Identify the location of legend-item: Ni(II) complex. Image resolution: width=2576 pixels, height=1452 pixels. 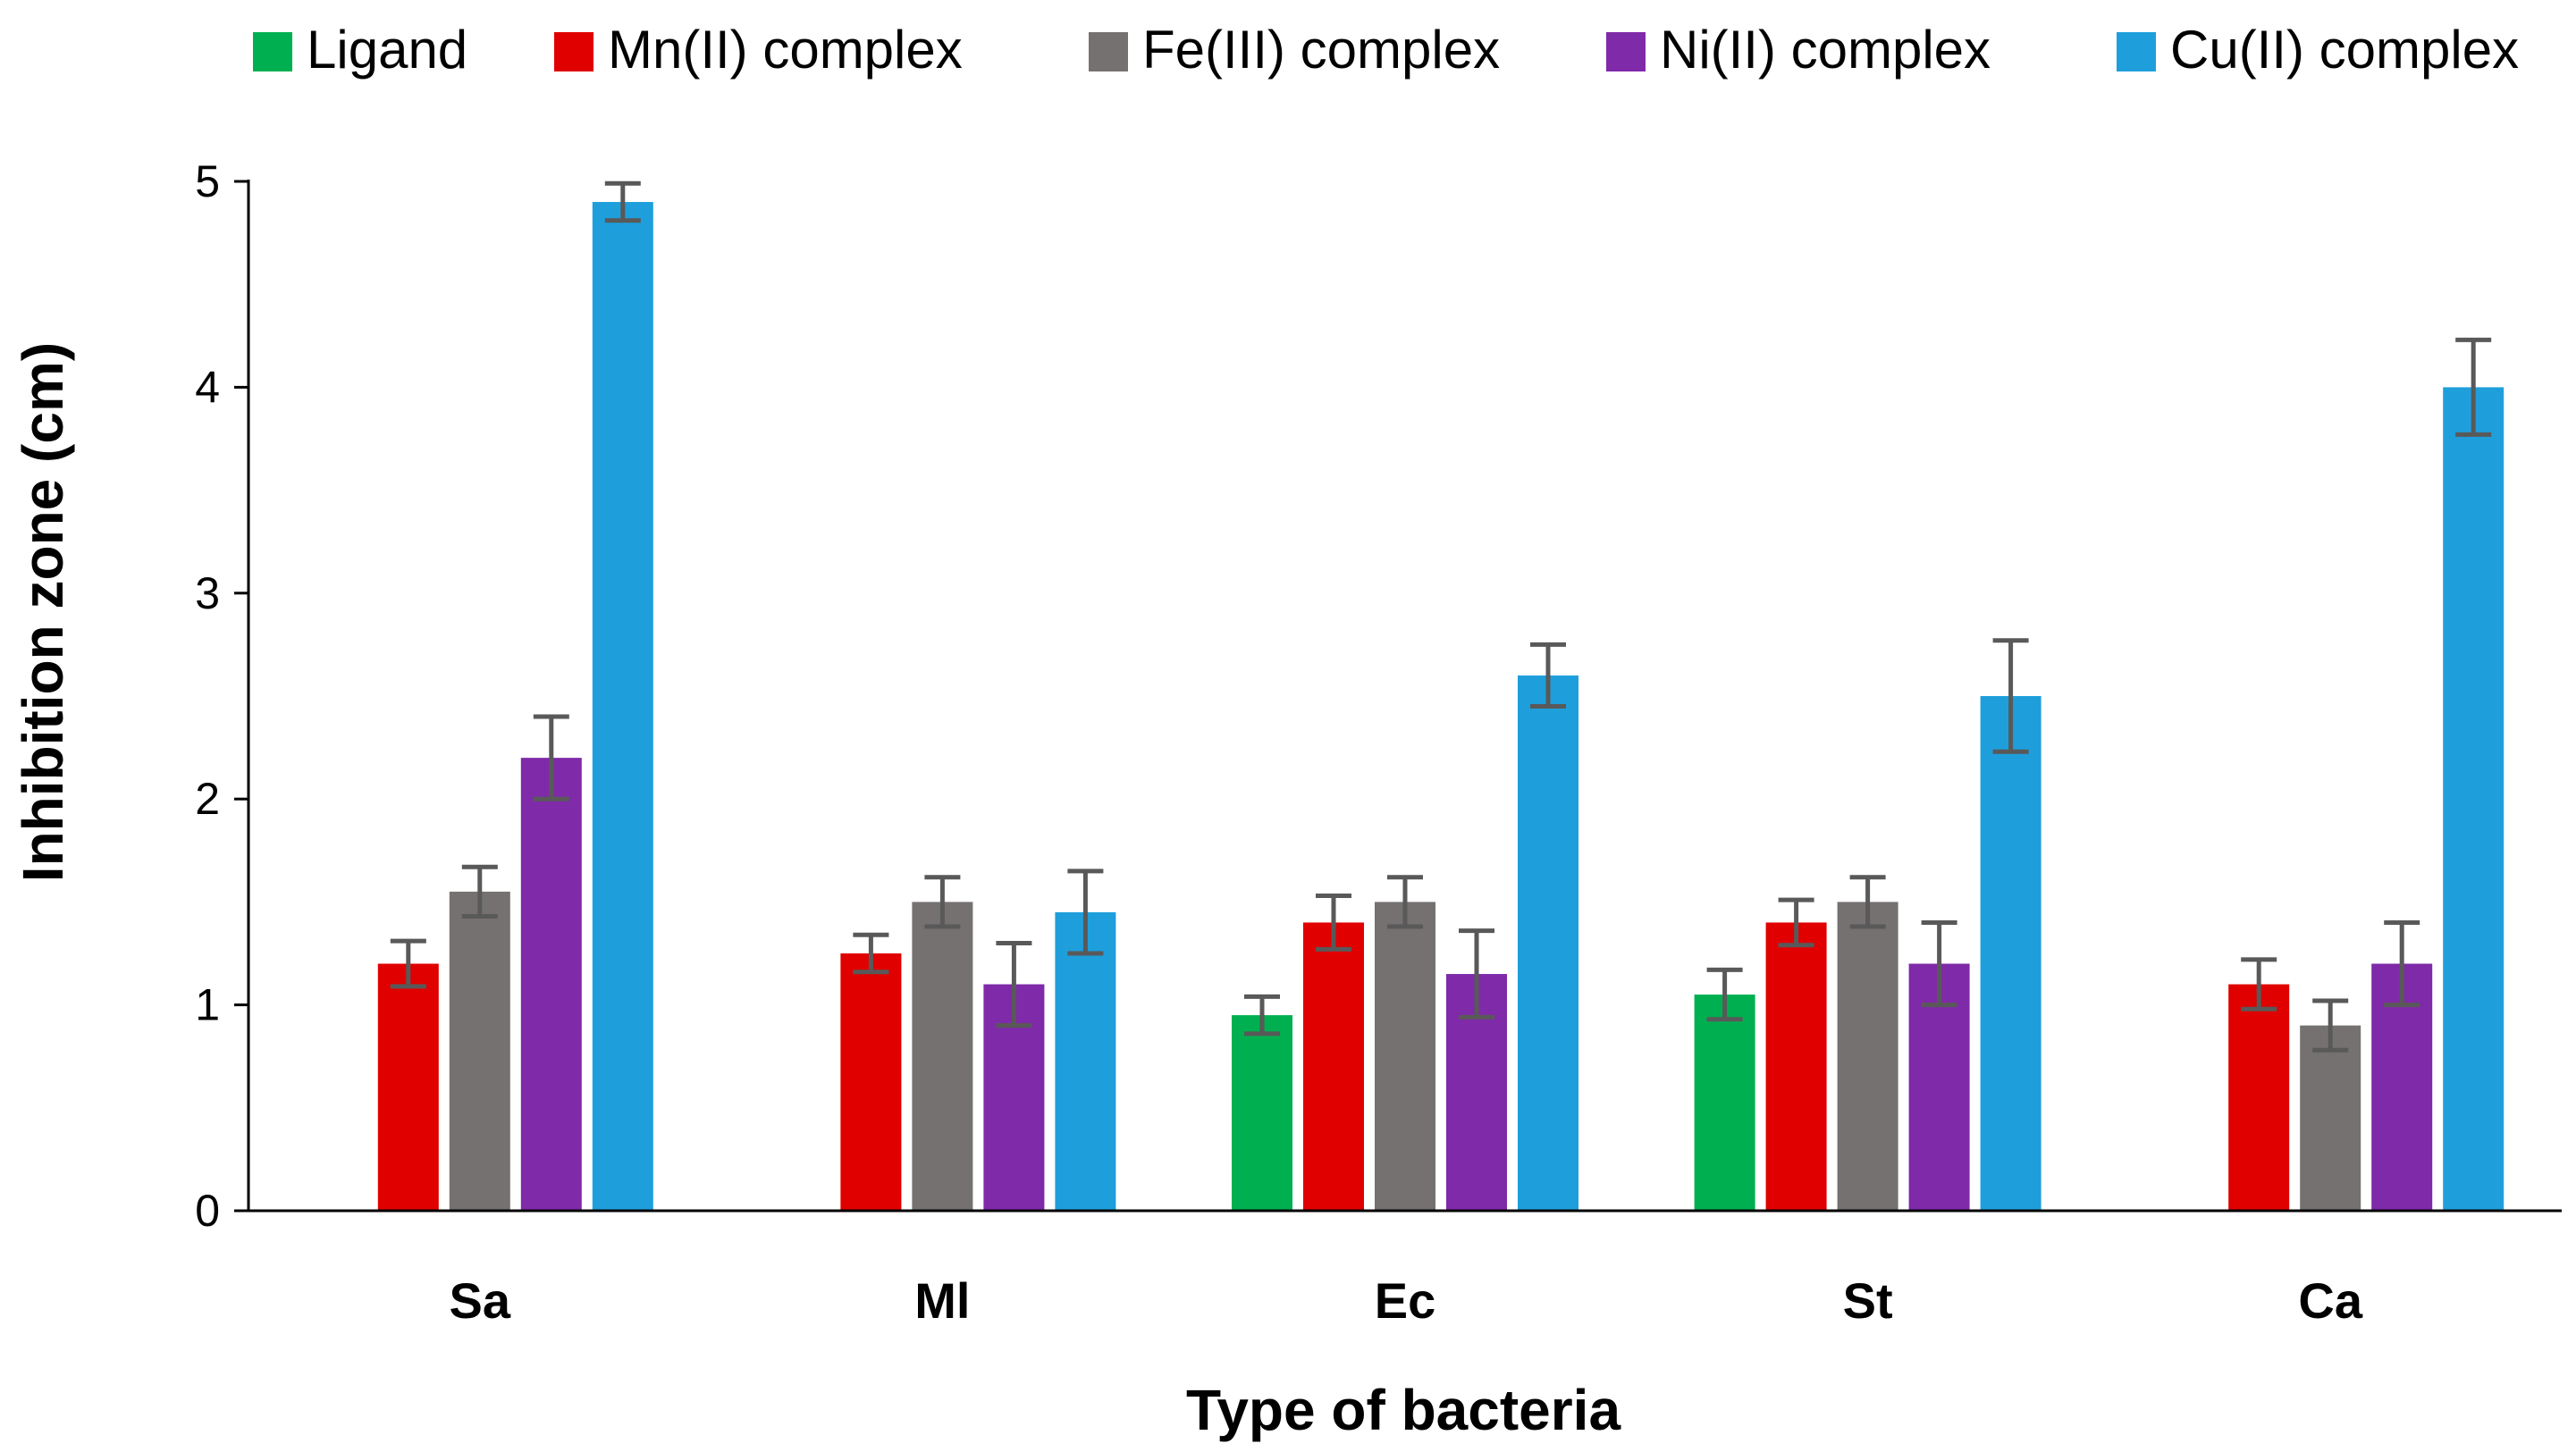
(1799, 50).